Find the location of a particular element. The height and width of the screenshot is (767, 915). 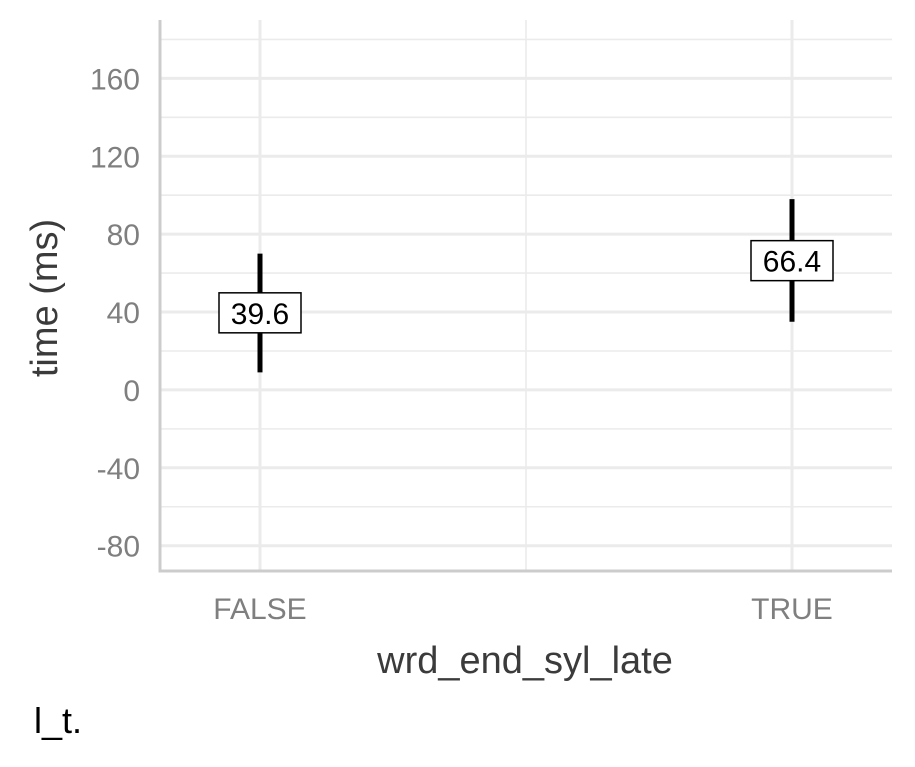

x-tick-label: TRUE is located at coordinates (792, 609).